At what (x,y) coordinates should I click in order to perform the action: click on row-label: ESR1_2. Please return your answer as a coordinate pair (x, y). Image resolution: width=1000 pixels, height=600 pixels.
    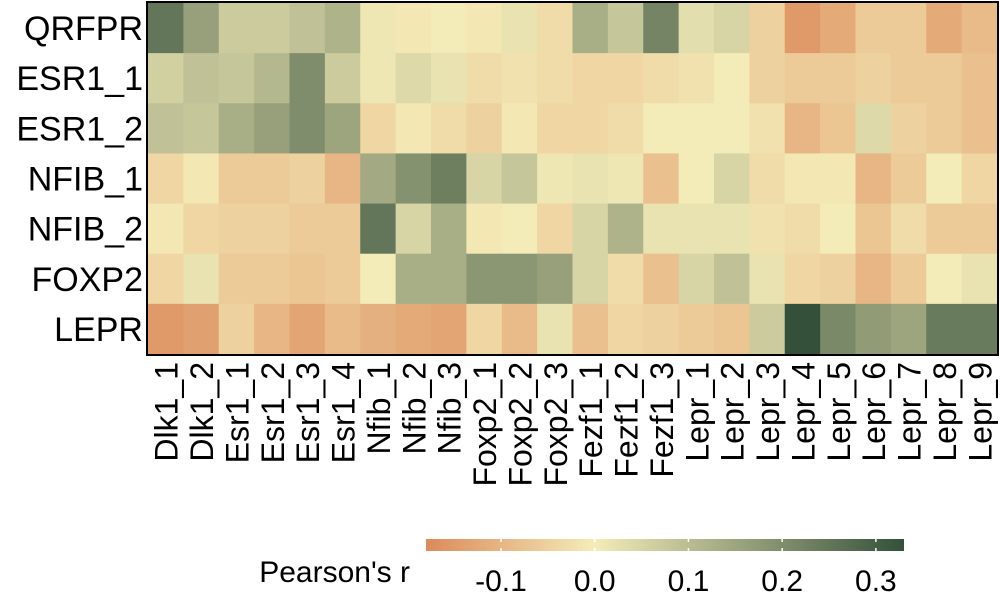
    Looking at the image, I should click on (79, 129).